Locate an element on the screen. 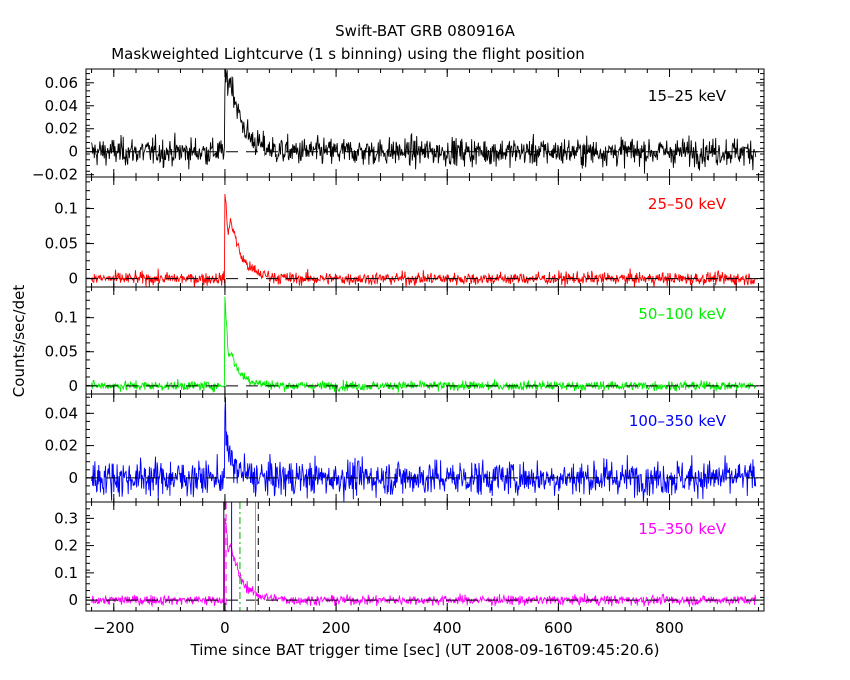  band-label: 25–50 keV is located at coordinates (687, 204).